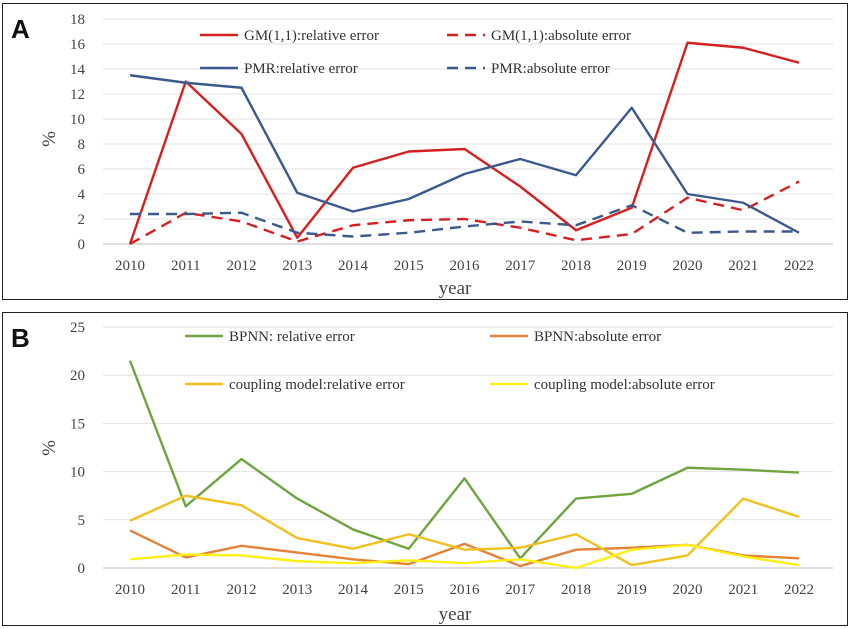 The height and width of the screenshot is (629, 854). I want to click on y-tick-label: 20, so click(77, 376).